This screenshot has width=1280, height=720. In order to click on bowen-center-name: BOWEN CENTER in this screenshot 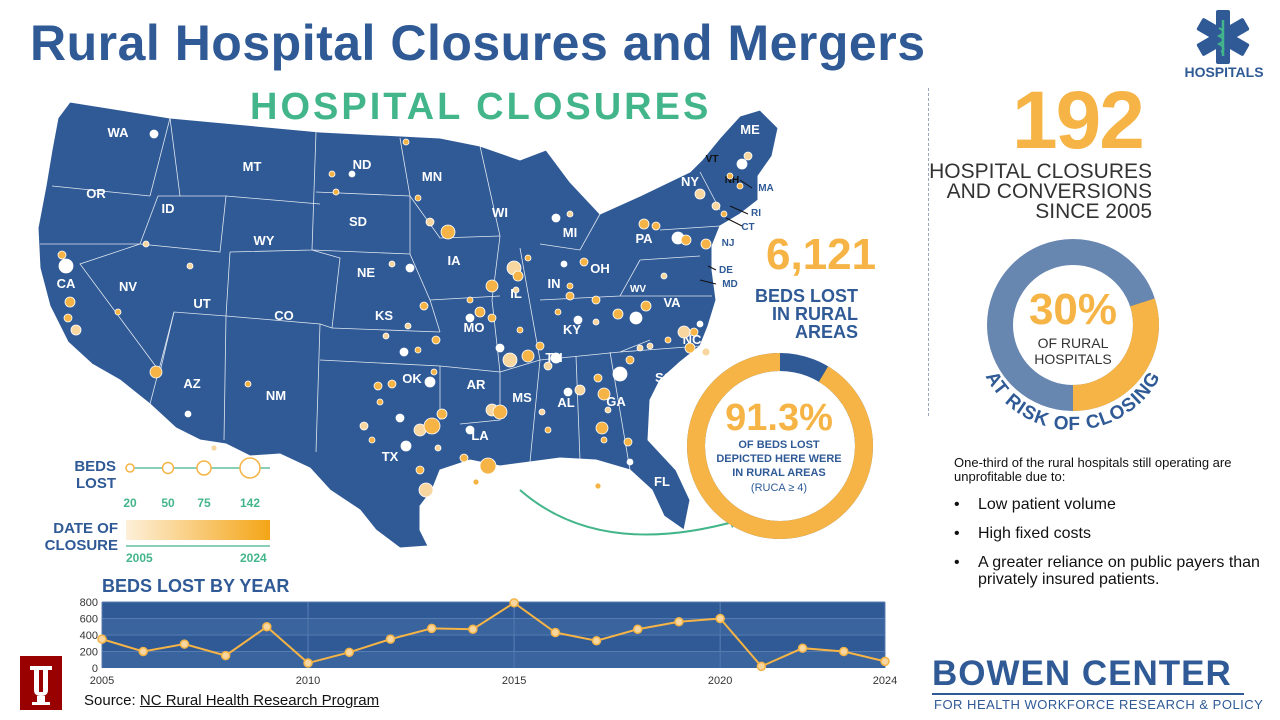, I will do `click(1082, 673)`.